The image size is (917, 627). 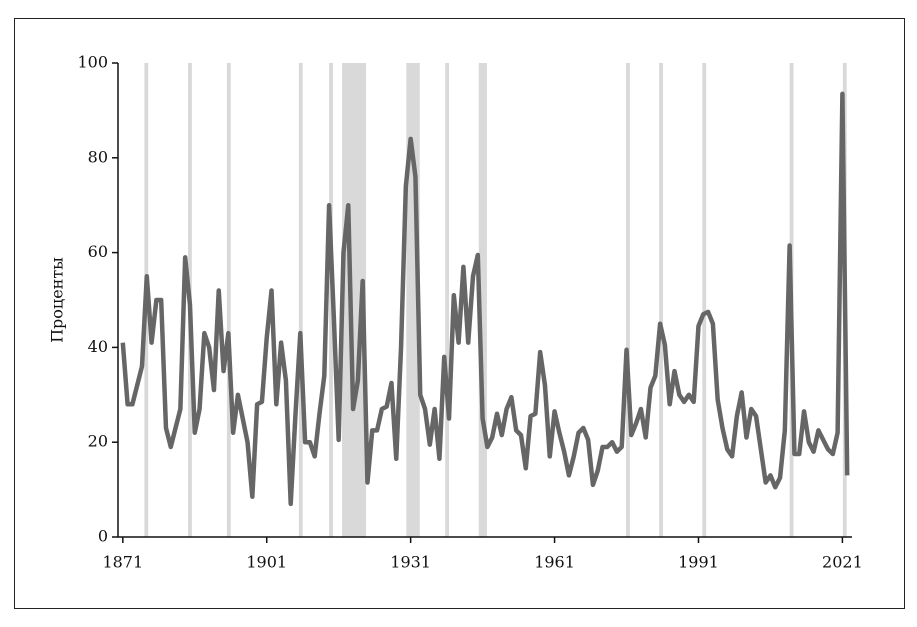 I want to click on y-tick-label: 100, so click(x=92, y=62).